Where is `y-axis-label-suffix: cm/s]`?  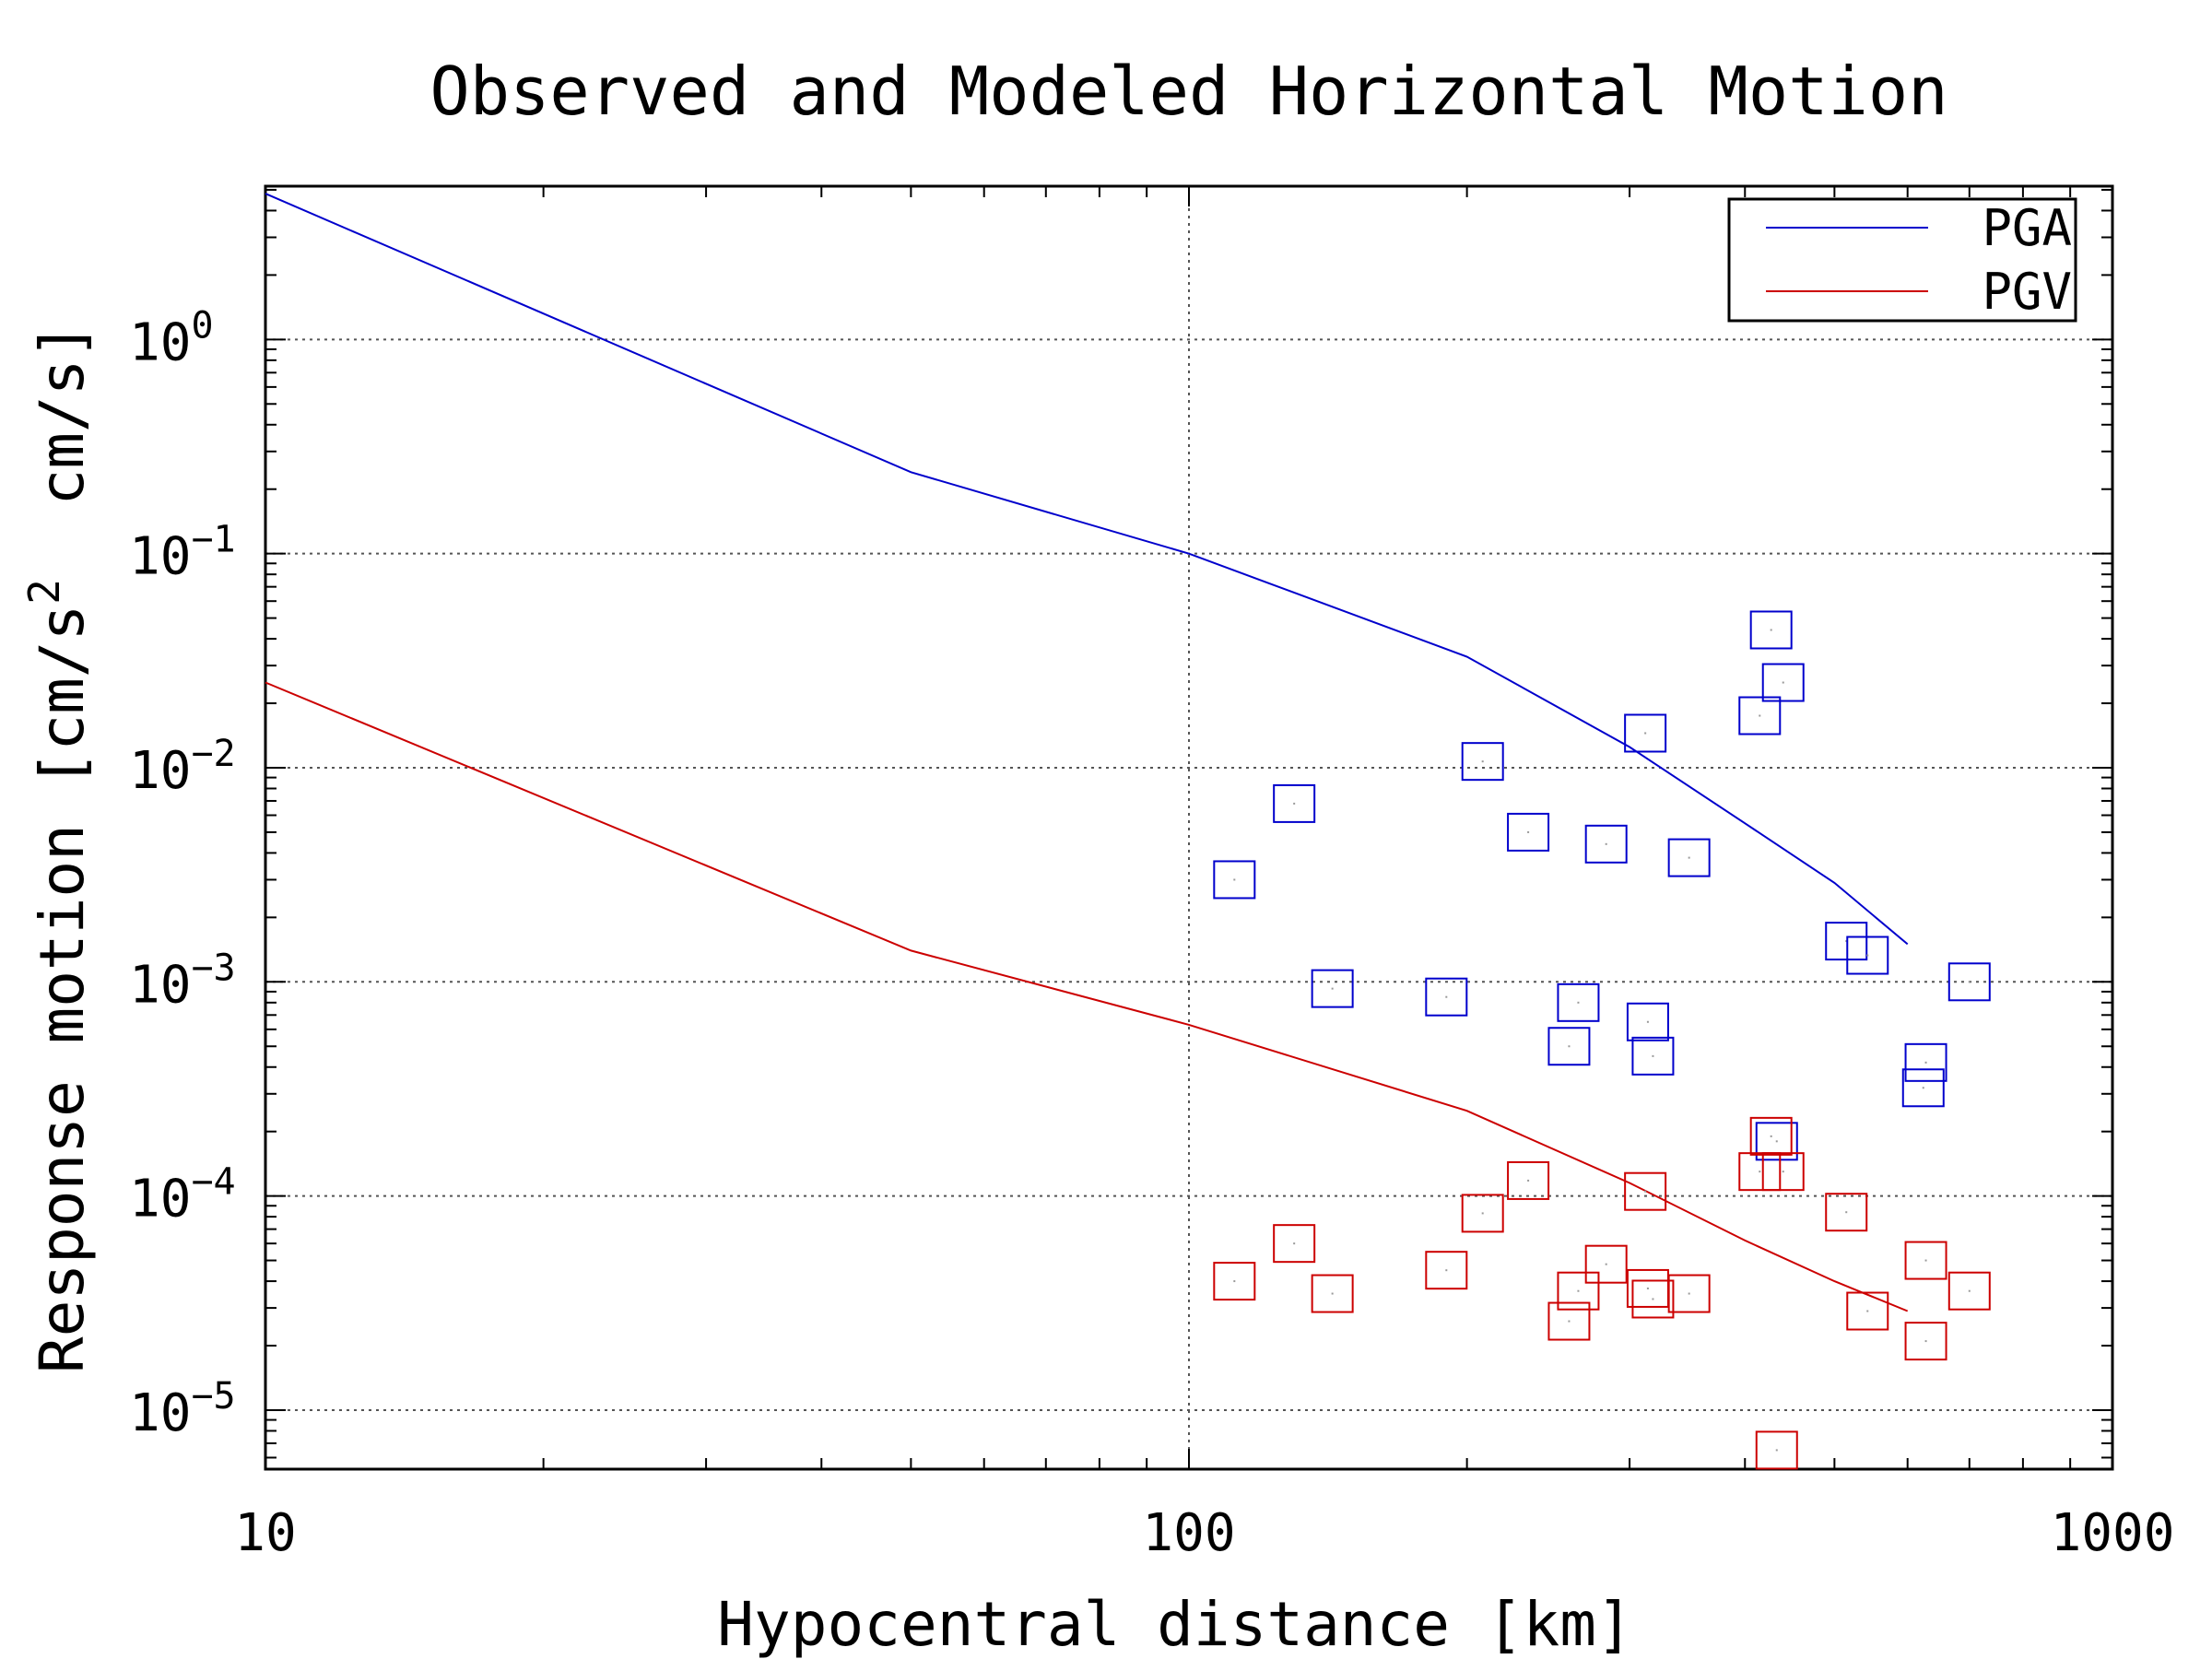
y-axis-label-suffix: cm/s] is located at coordinates (62, 451).